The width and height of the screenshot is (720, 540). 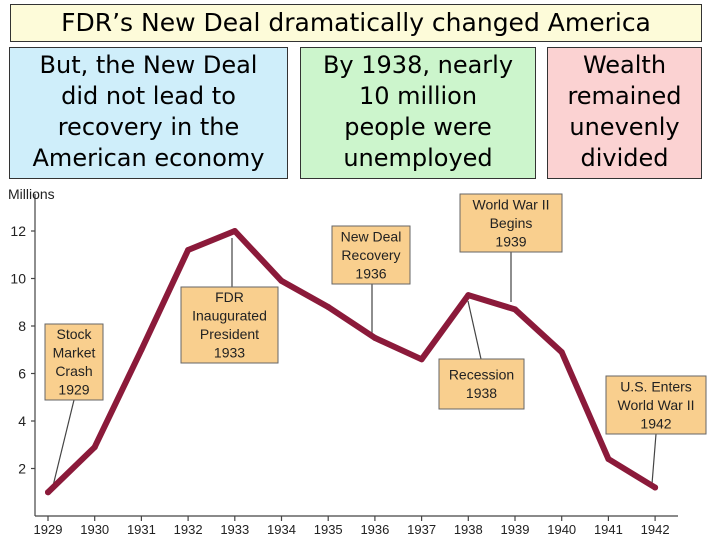 I want to click on annotation-label: President, so click(x=229, y=334).